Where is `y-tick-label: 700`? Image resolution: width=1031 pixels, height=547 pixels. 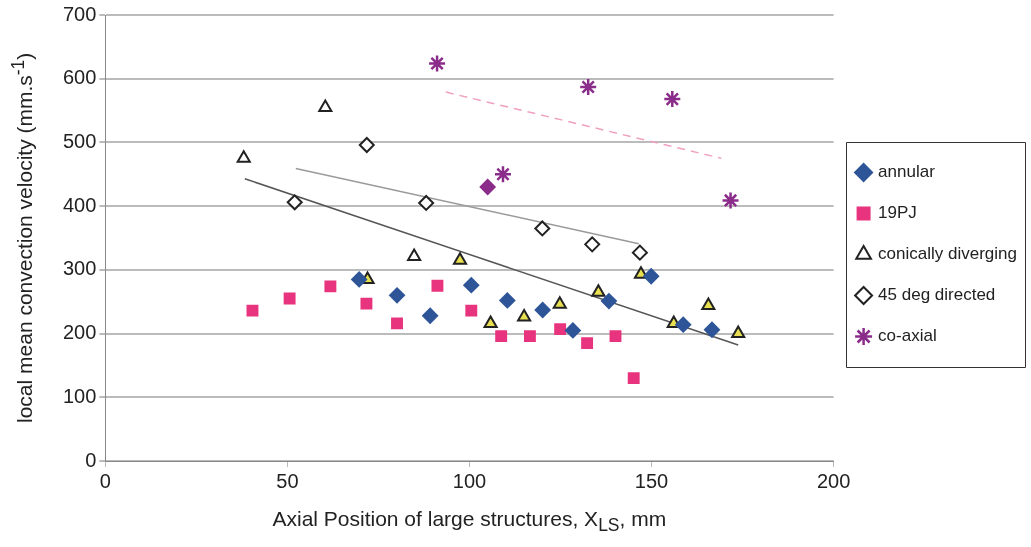 y-tick-label: 700 is located at coordinates (79, 13).